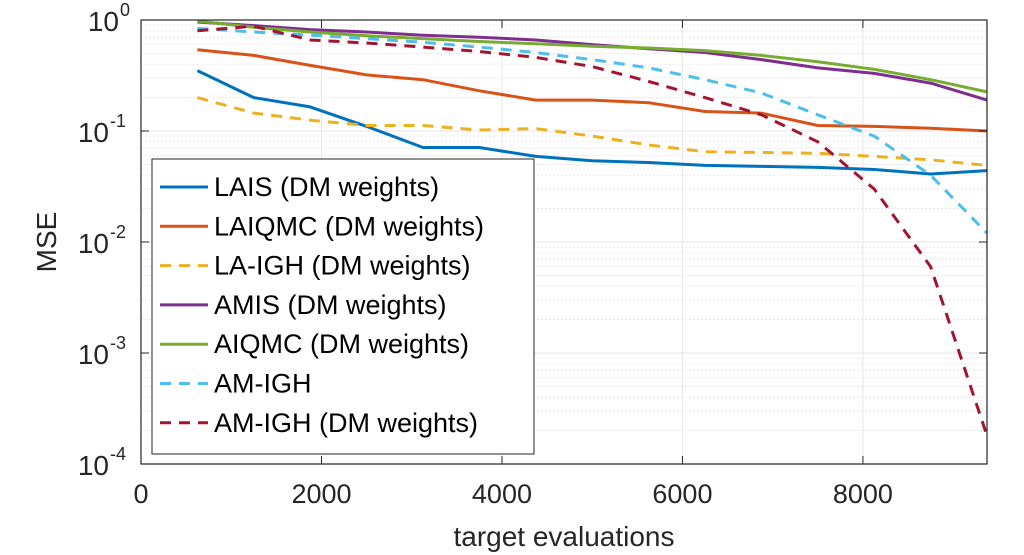  What do you see at coordinates (326, 187) in the screenshot?
I see `legend-label: LAIS (DM weights)` at bounding box center [326, 187].